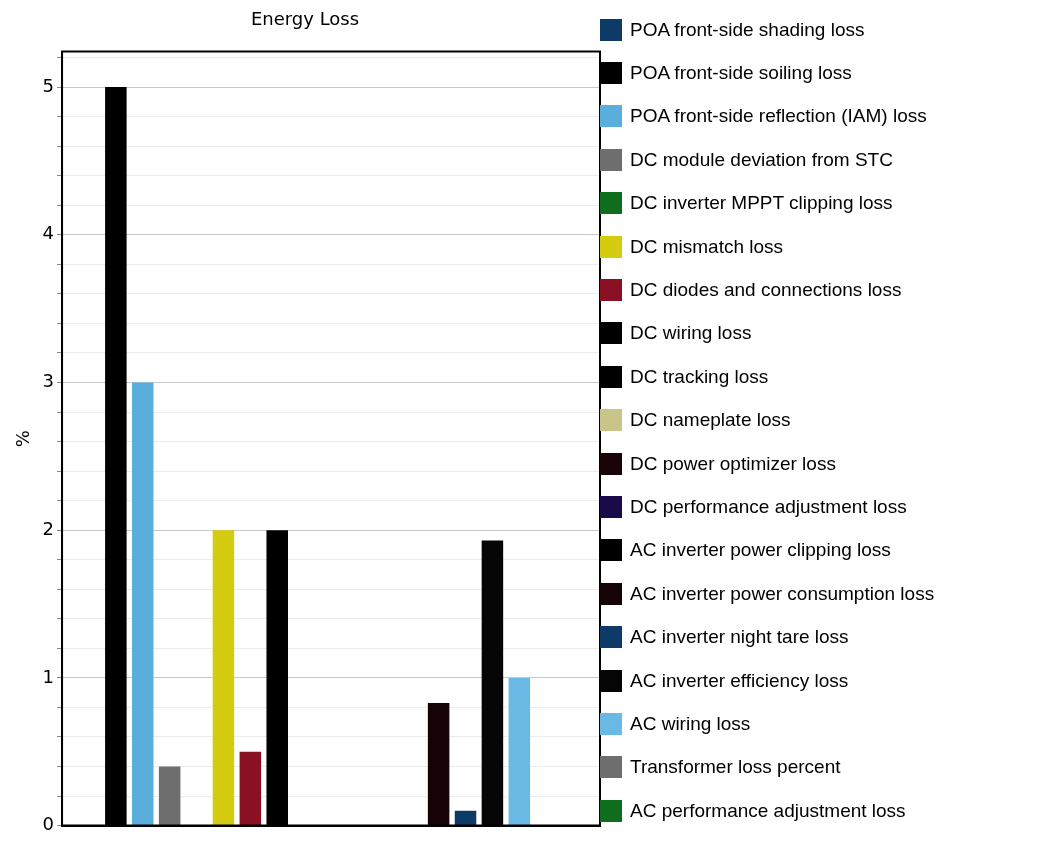 This screenshot has width=1048, height=846. Describe the element at coordinates (739, 680) in the screenshot. I see `legend-label: AC inverter efficiency loss` at that location.